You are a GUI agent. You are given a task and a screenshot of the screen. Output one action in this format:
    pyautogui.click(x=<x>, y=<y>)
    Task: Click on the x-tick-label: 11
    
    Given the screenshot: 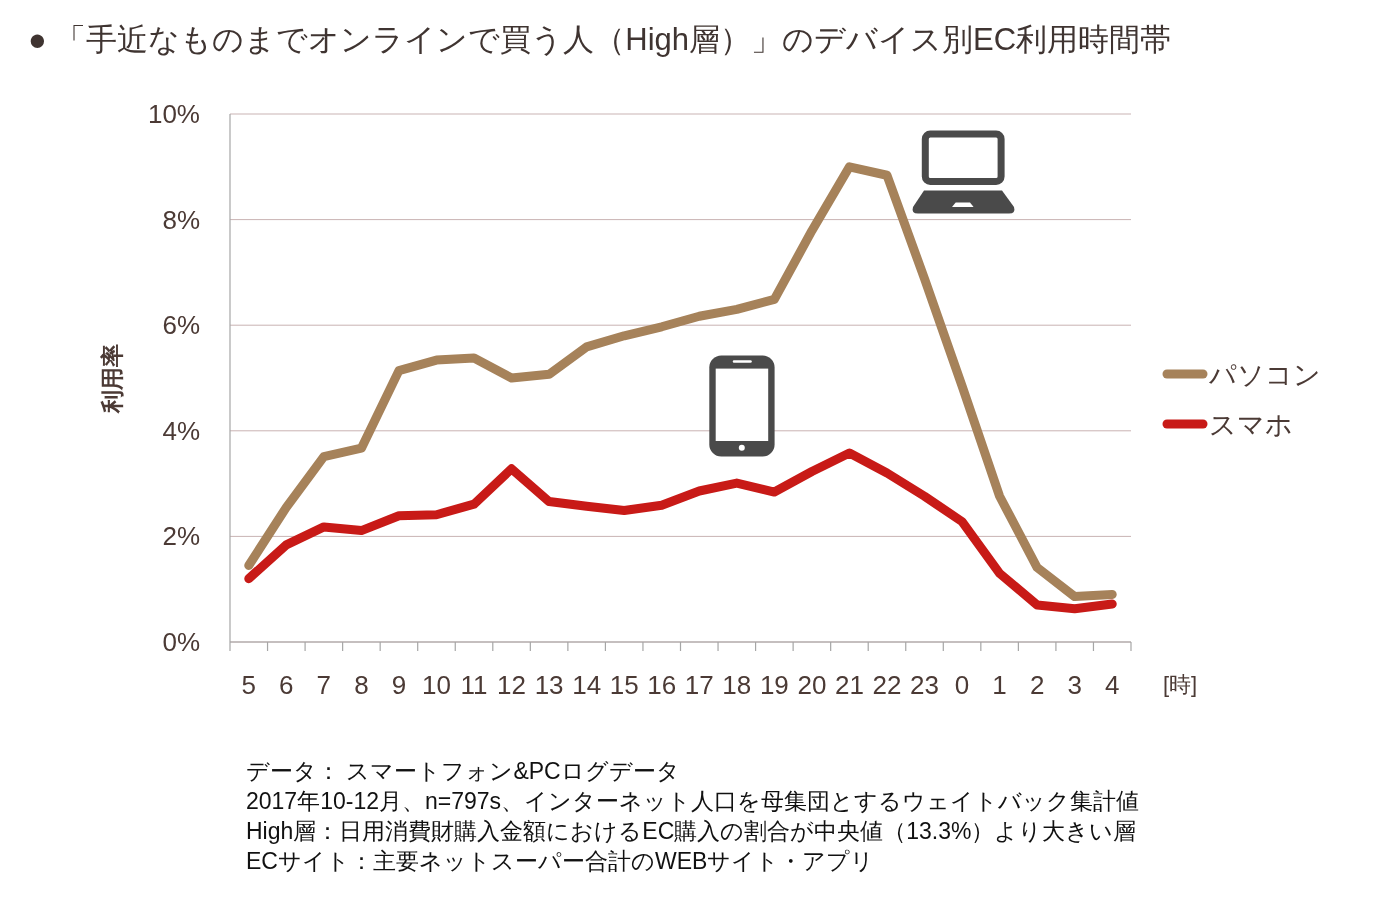 What is the action you would take?
    pyautogui.click(x=474, y=685)
    